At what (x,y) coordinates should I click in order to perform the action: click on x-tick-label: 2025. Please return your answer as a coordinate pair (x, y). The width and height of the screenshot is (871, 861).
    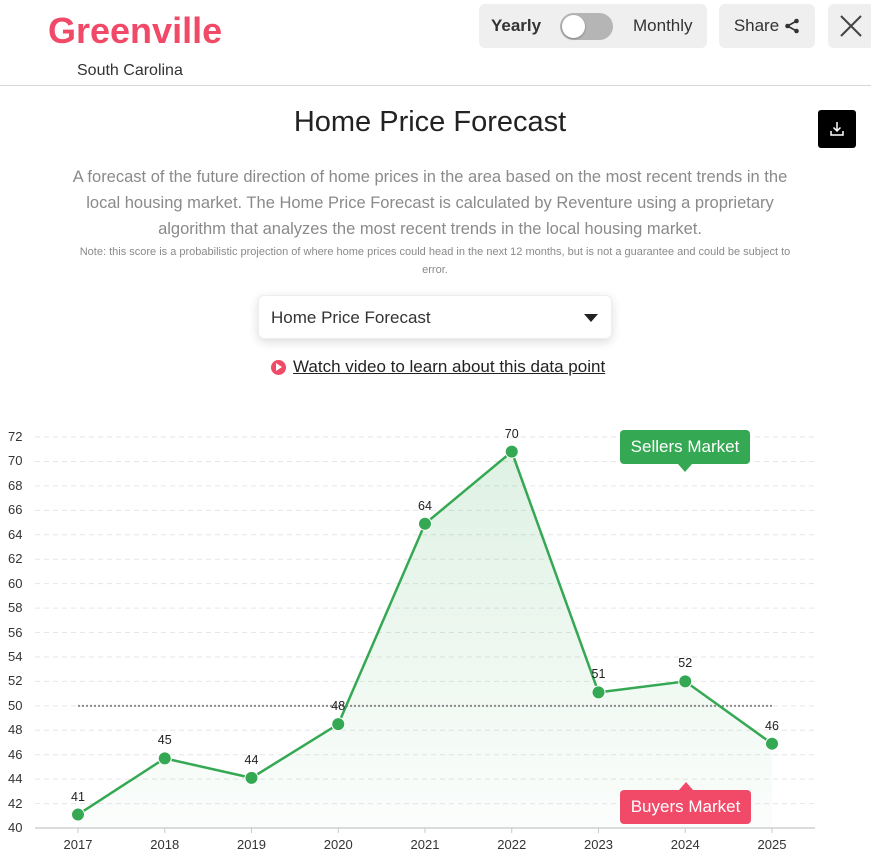
    Looking at the image, I should click on (772, 844).